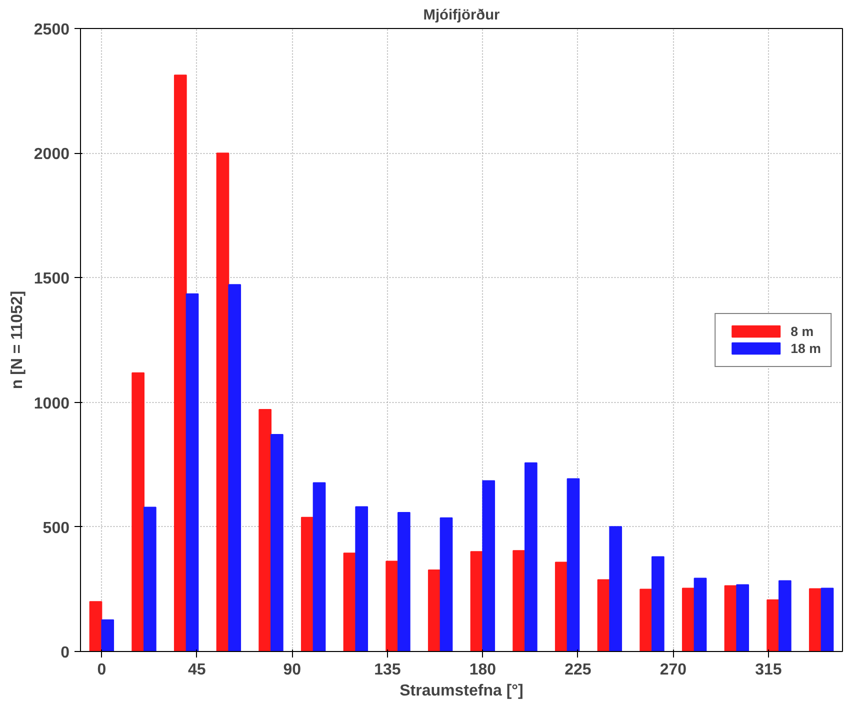  Describe the element at coordinates (52, 30) in the screenshot. I see `y-tick-label: 2500` at that location.